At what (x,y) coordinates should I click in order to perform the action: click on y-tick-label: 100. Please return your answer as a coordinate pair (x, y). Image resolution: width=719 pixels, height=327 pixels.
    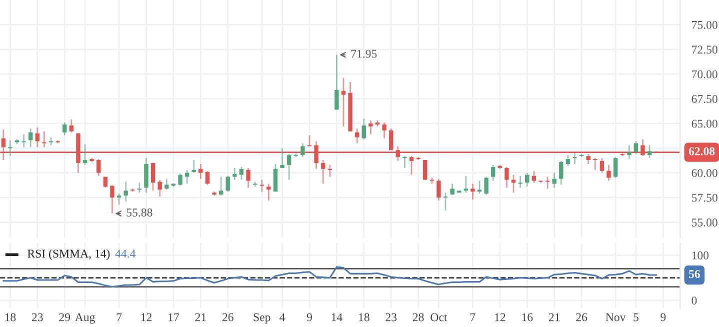
    Looking at the image, I should click on (700, 255).